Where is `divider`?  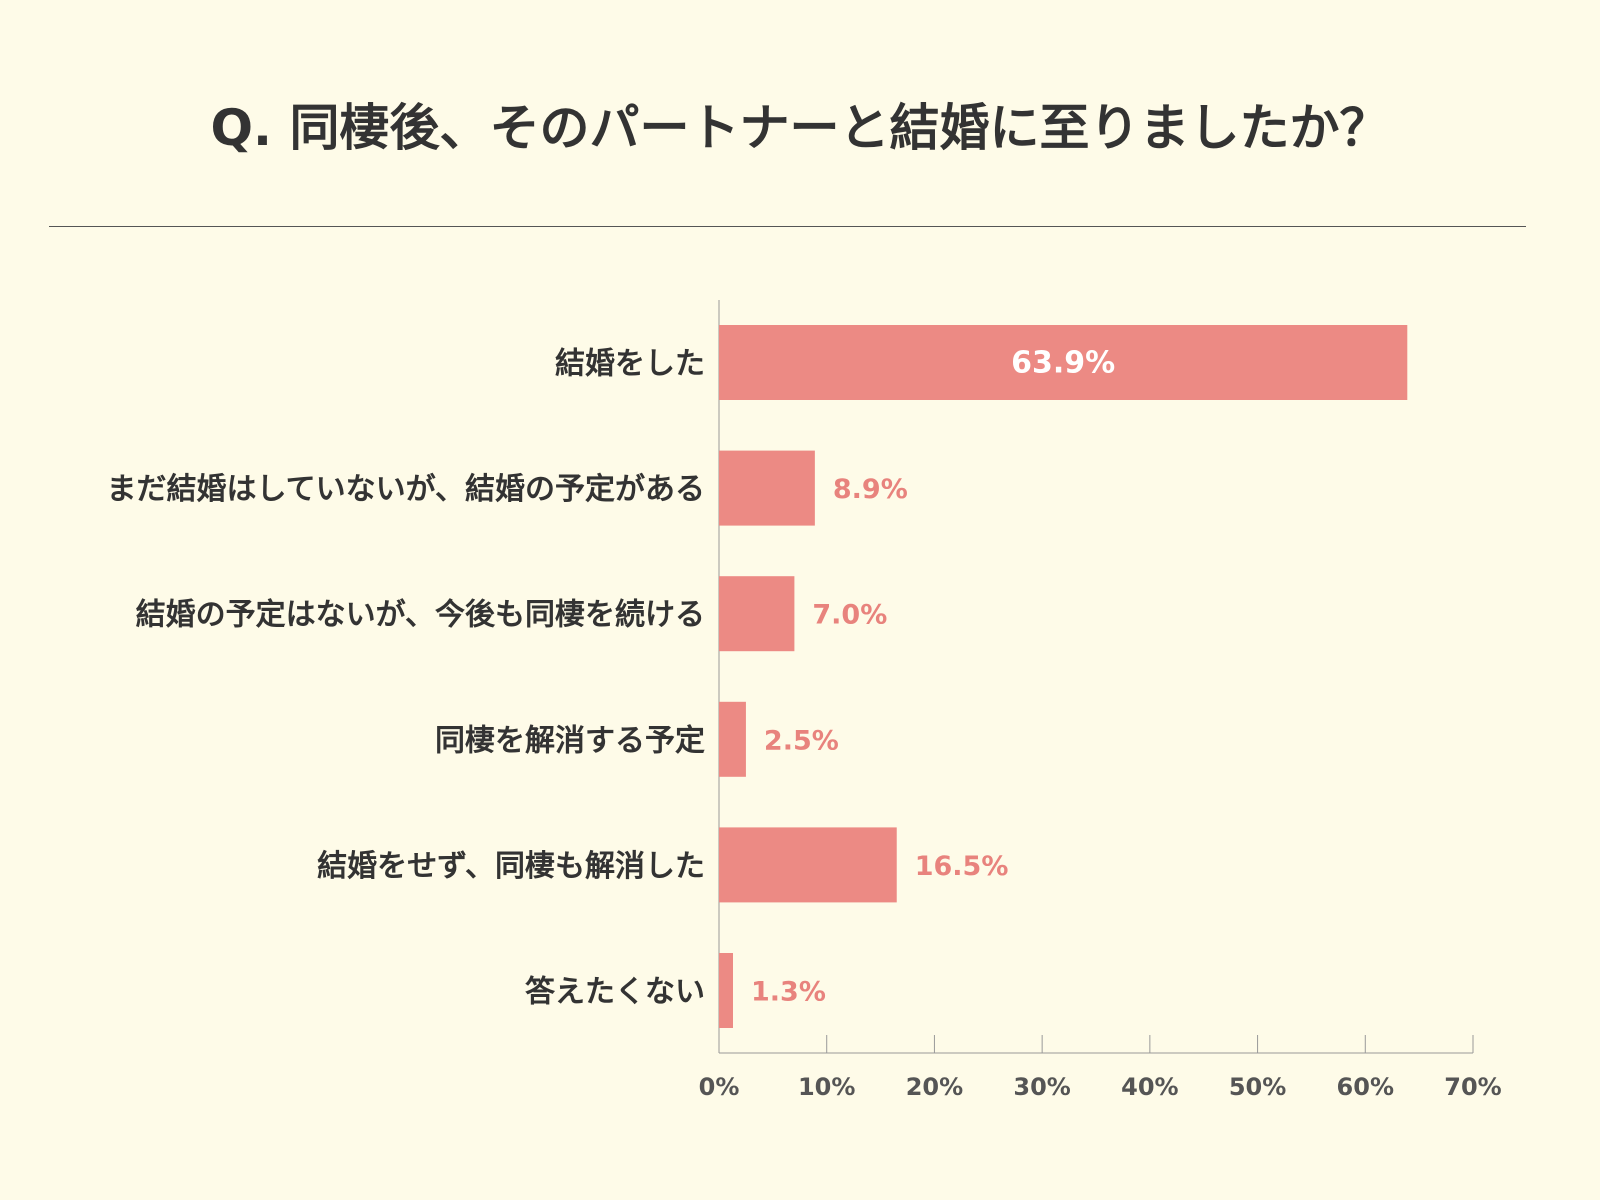 divider is located at coordinates (787, 226).